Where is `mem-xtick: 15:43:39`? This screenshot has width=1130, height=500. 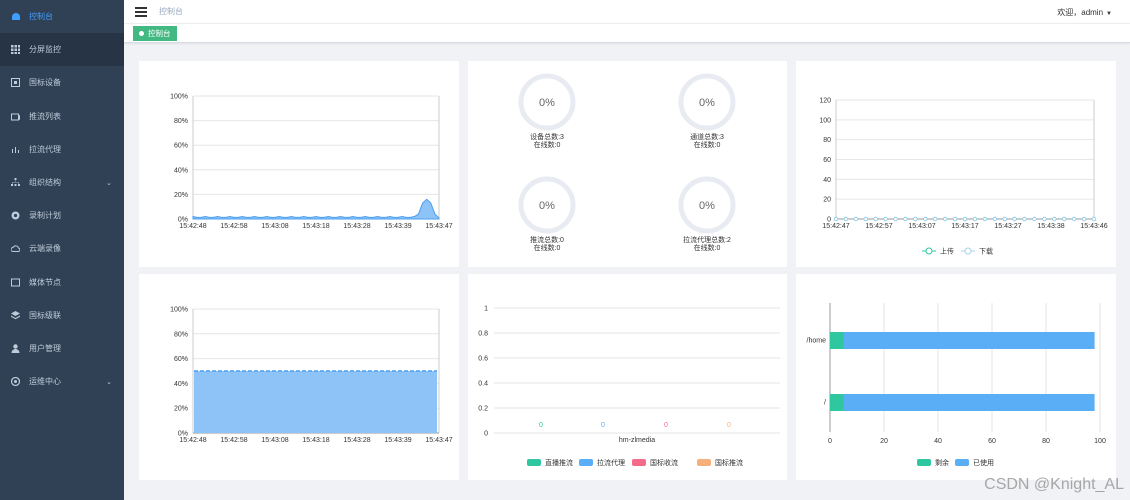
mem-xtick: 15:43:39 is located at coordinates (397, 440).